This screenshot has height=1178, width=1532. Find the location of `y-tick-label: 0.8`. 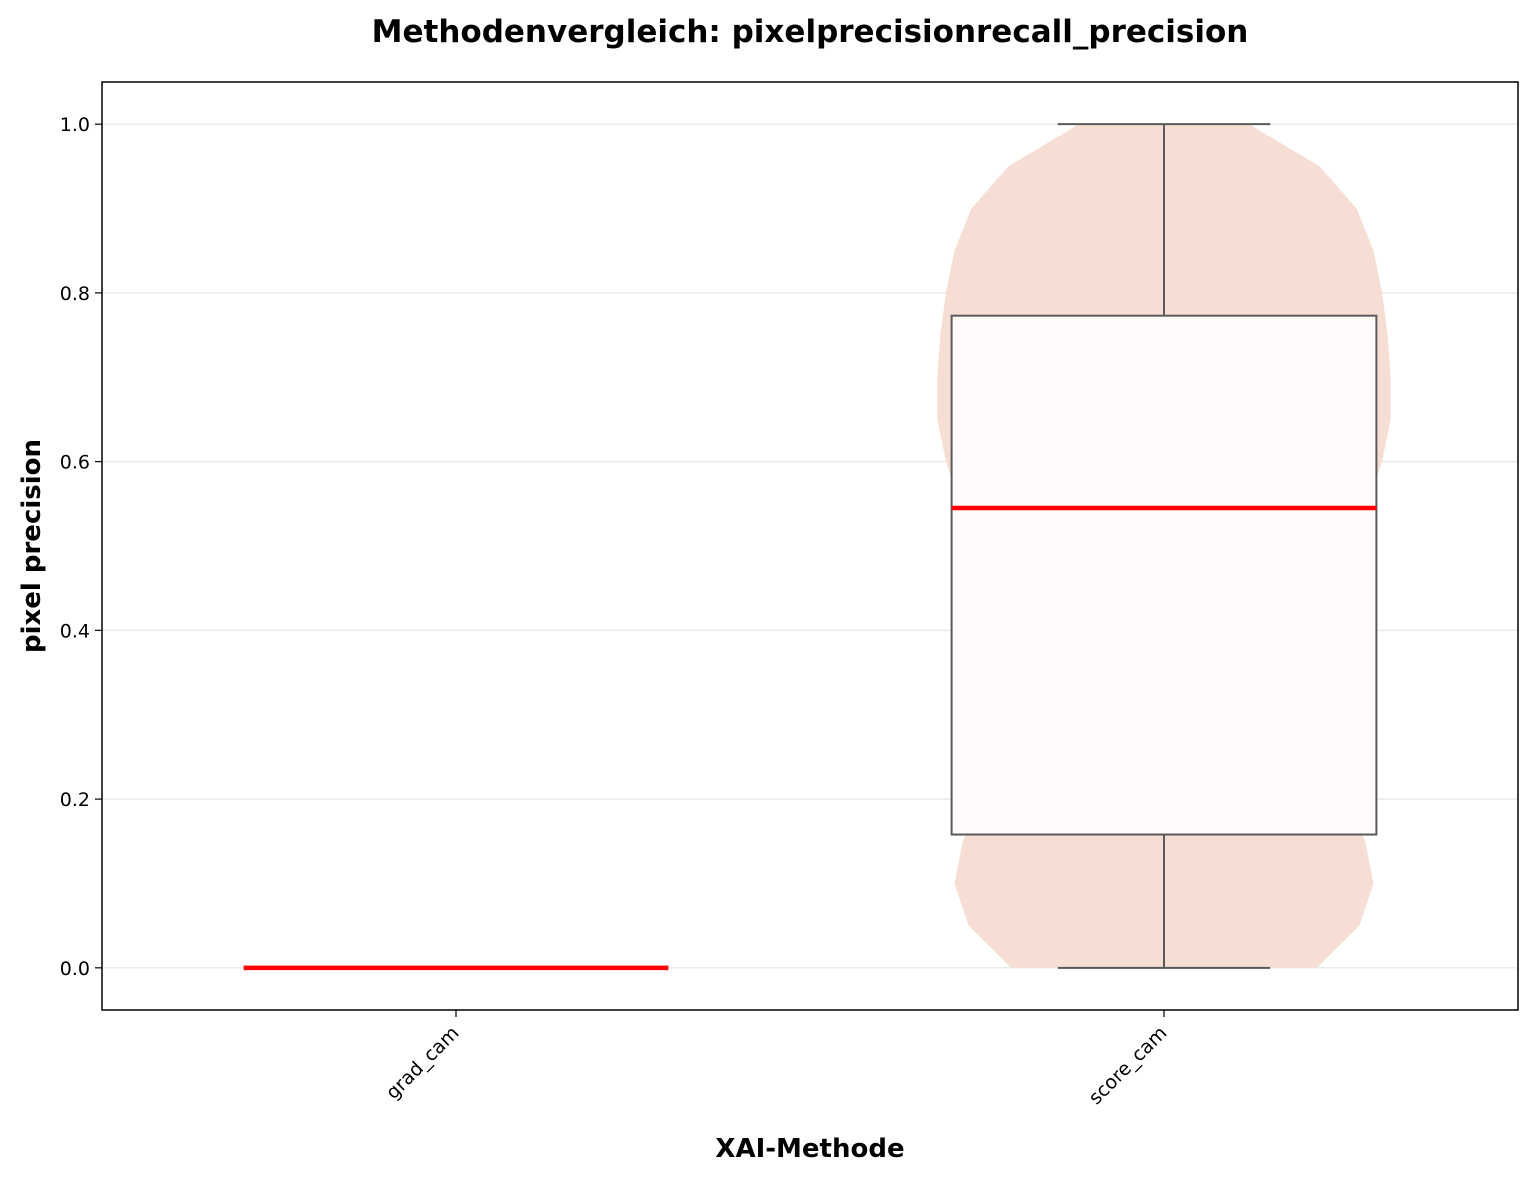

y-tick-label: 0.8 is located at coordinates (75, 294).